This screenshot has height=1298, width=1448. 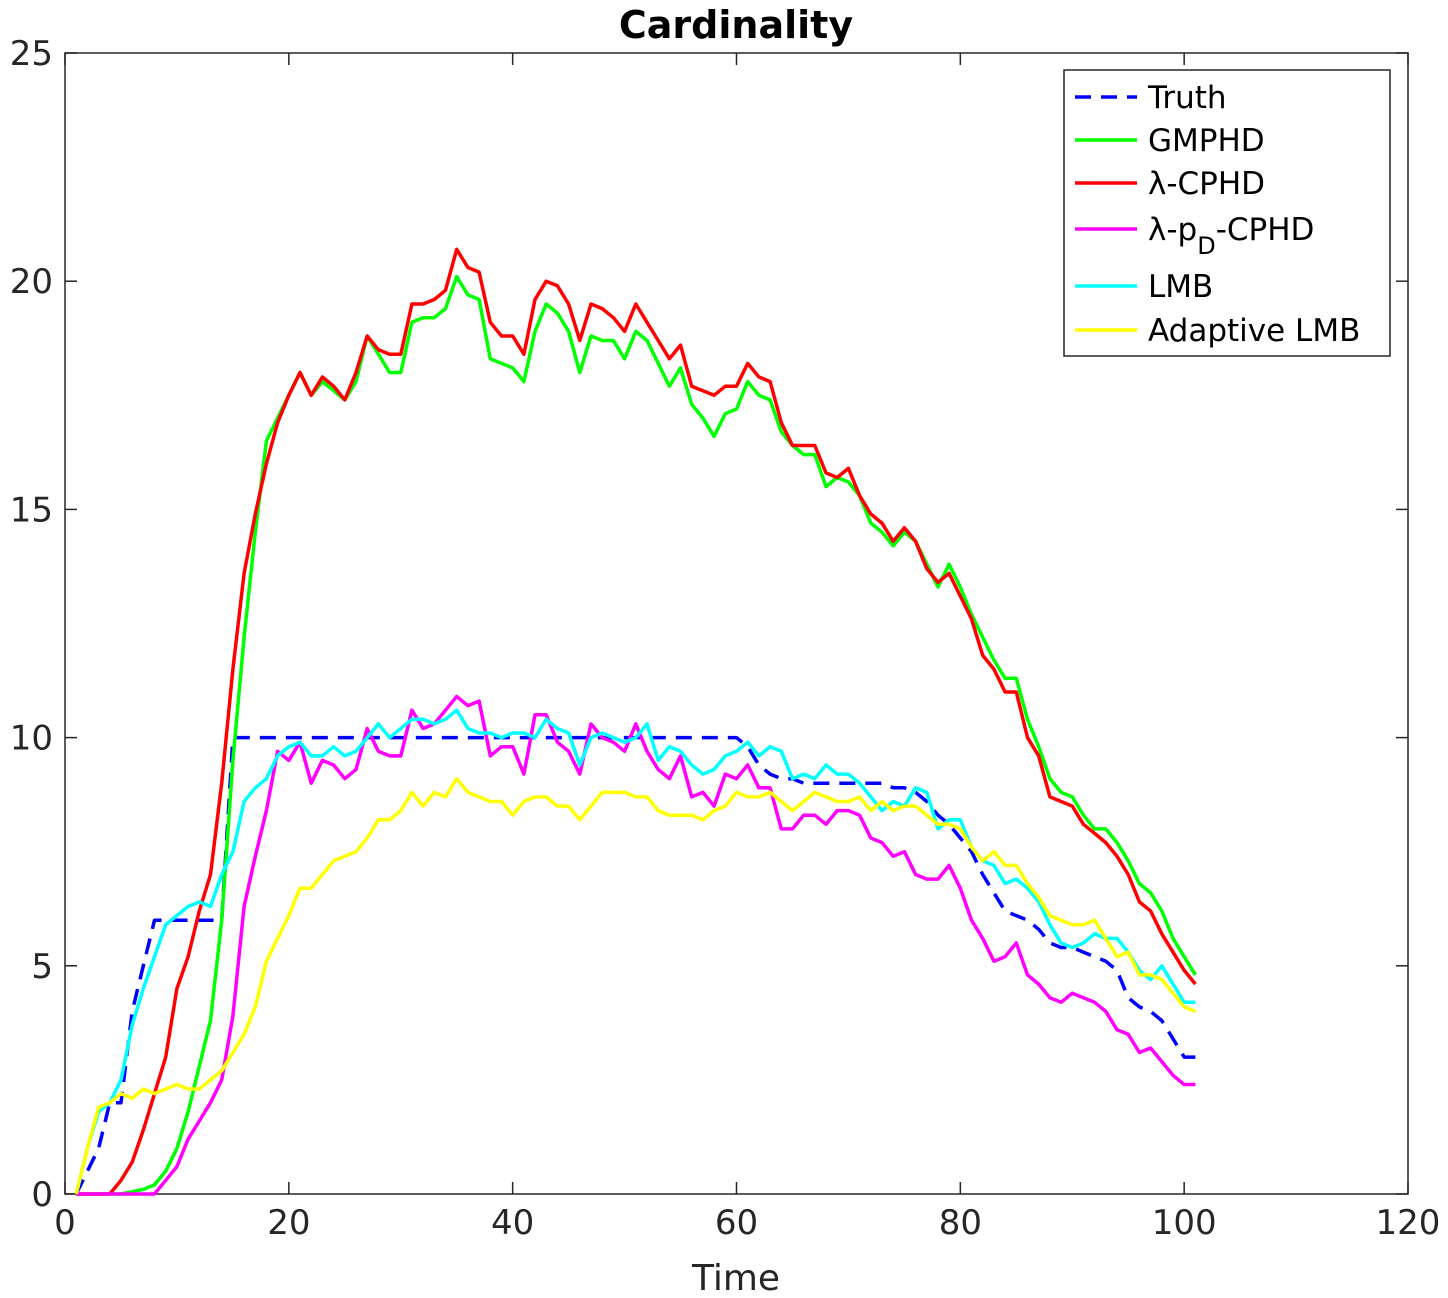 What do you see at coordinates (42, 967) in the screenshot?
I see `y-tick-label: 5` at bounding box center [42, 967].